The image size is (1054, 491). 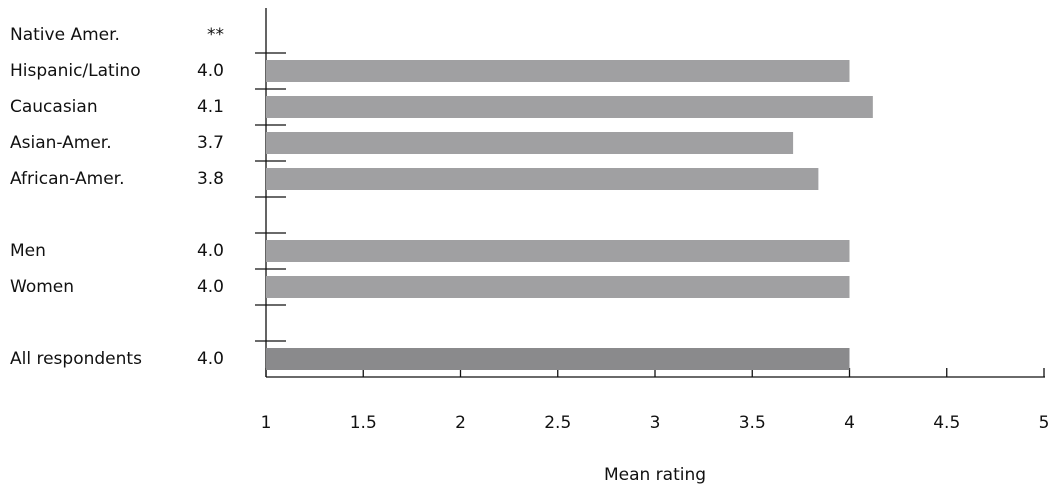 What do you see at coordinates (557, 423) in the screenshot?
I see `x-tick-label: 2.5` at bounding box center [557, 423].